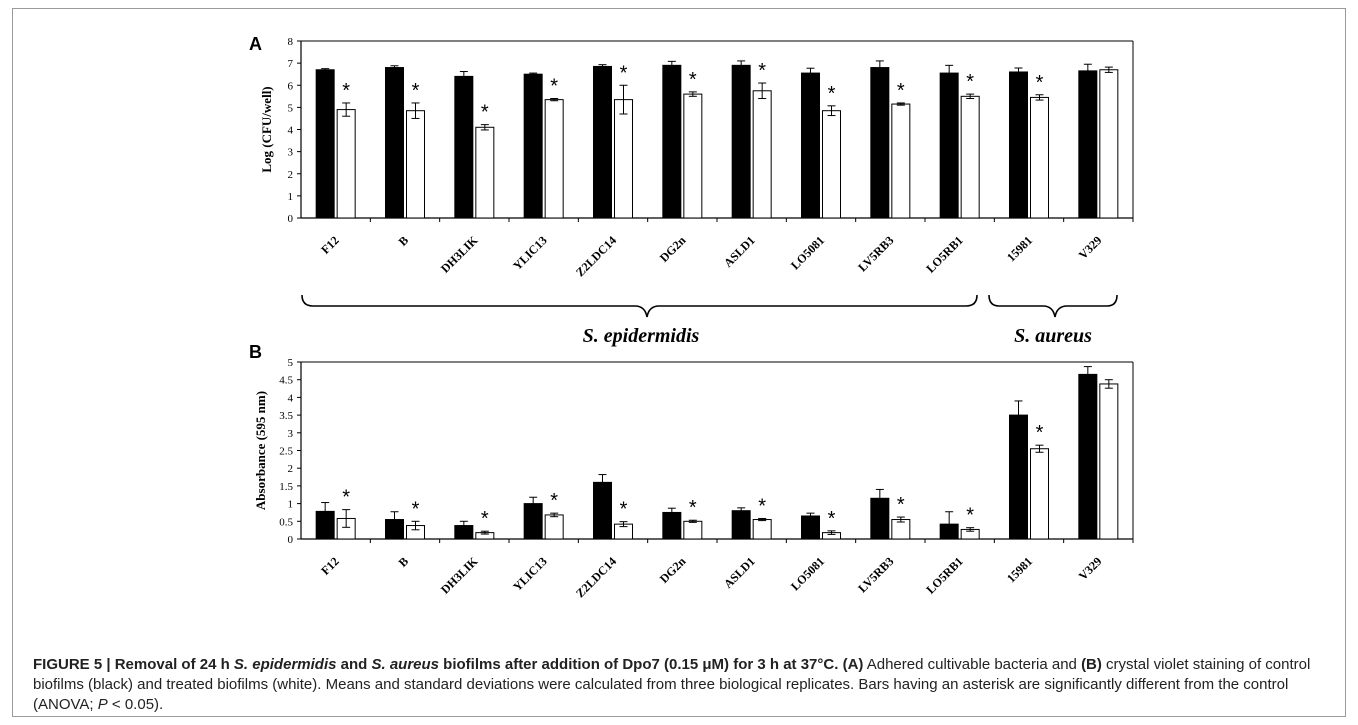  What do you see at coordinates (596, 577) in the screenshot?
I see `category-label: Z2LDC14` at bounding box center [596, 577].